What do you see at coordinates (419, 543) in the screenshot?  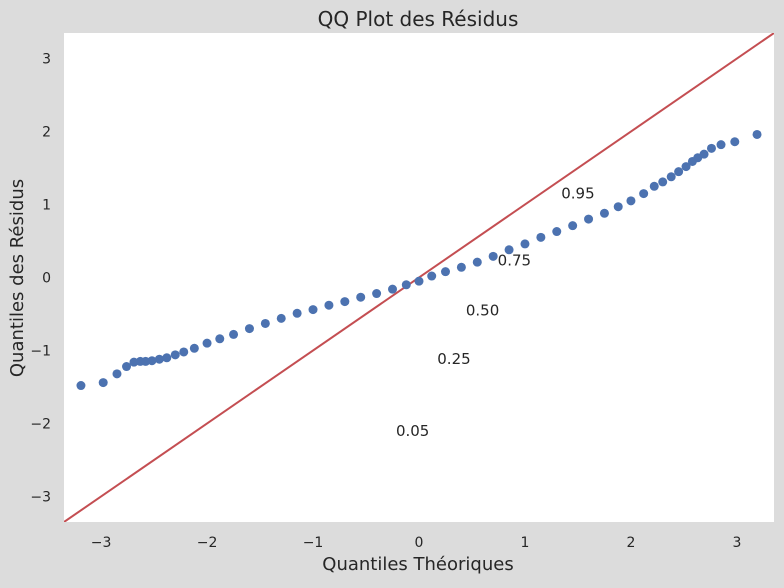 I see `x-tick-label: 0` at bounding box center [419, 543].